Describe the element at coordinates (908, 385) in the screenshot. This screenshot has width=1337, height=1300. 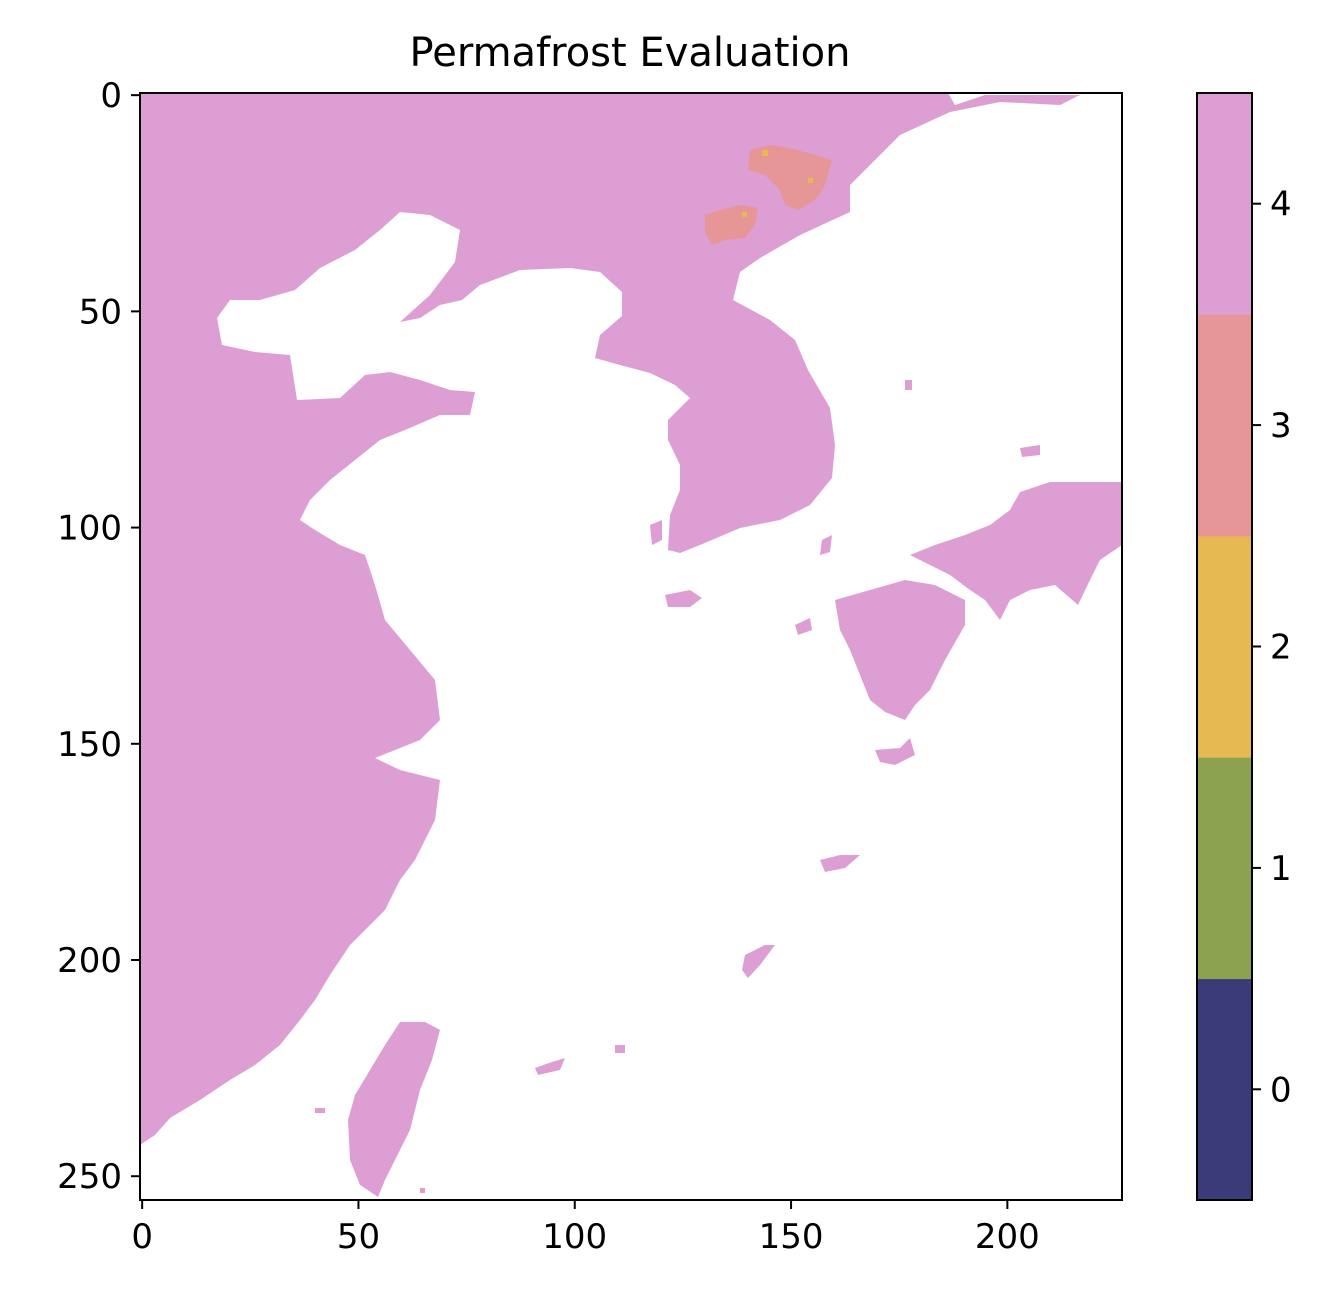
I see `land-island-f` at that location.